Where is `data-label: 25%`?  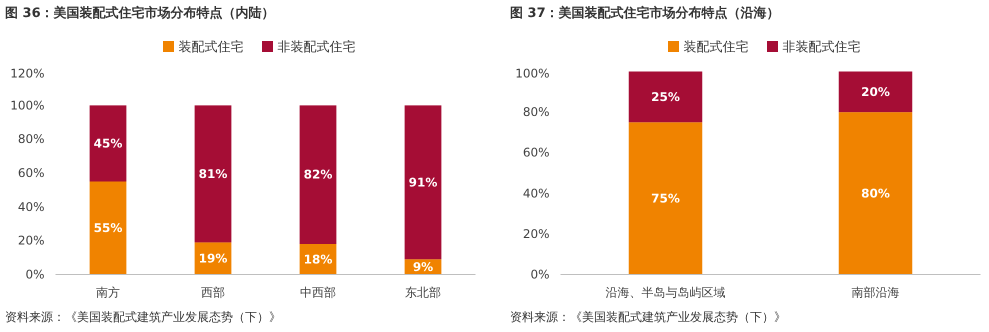
data-label: 25% is located at coordinates (665, 97).